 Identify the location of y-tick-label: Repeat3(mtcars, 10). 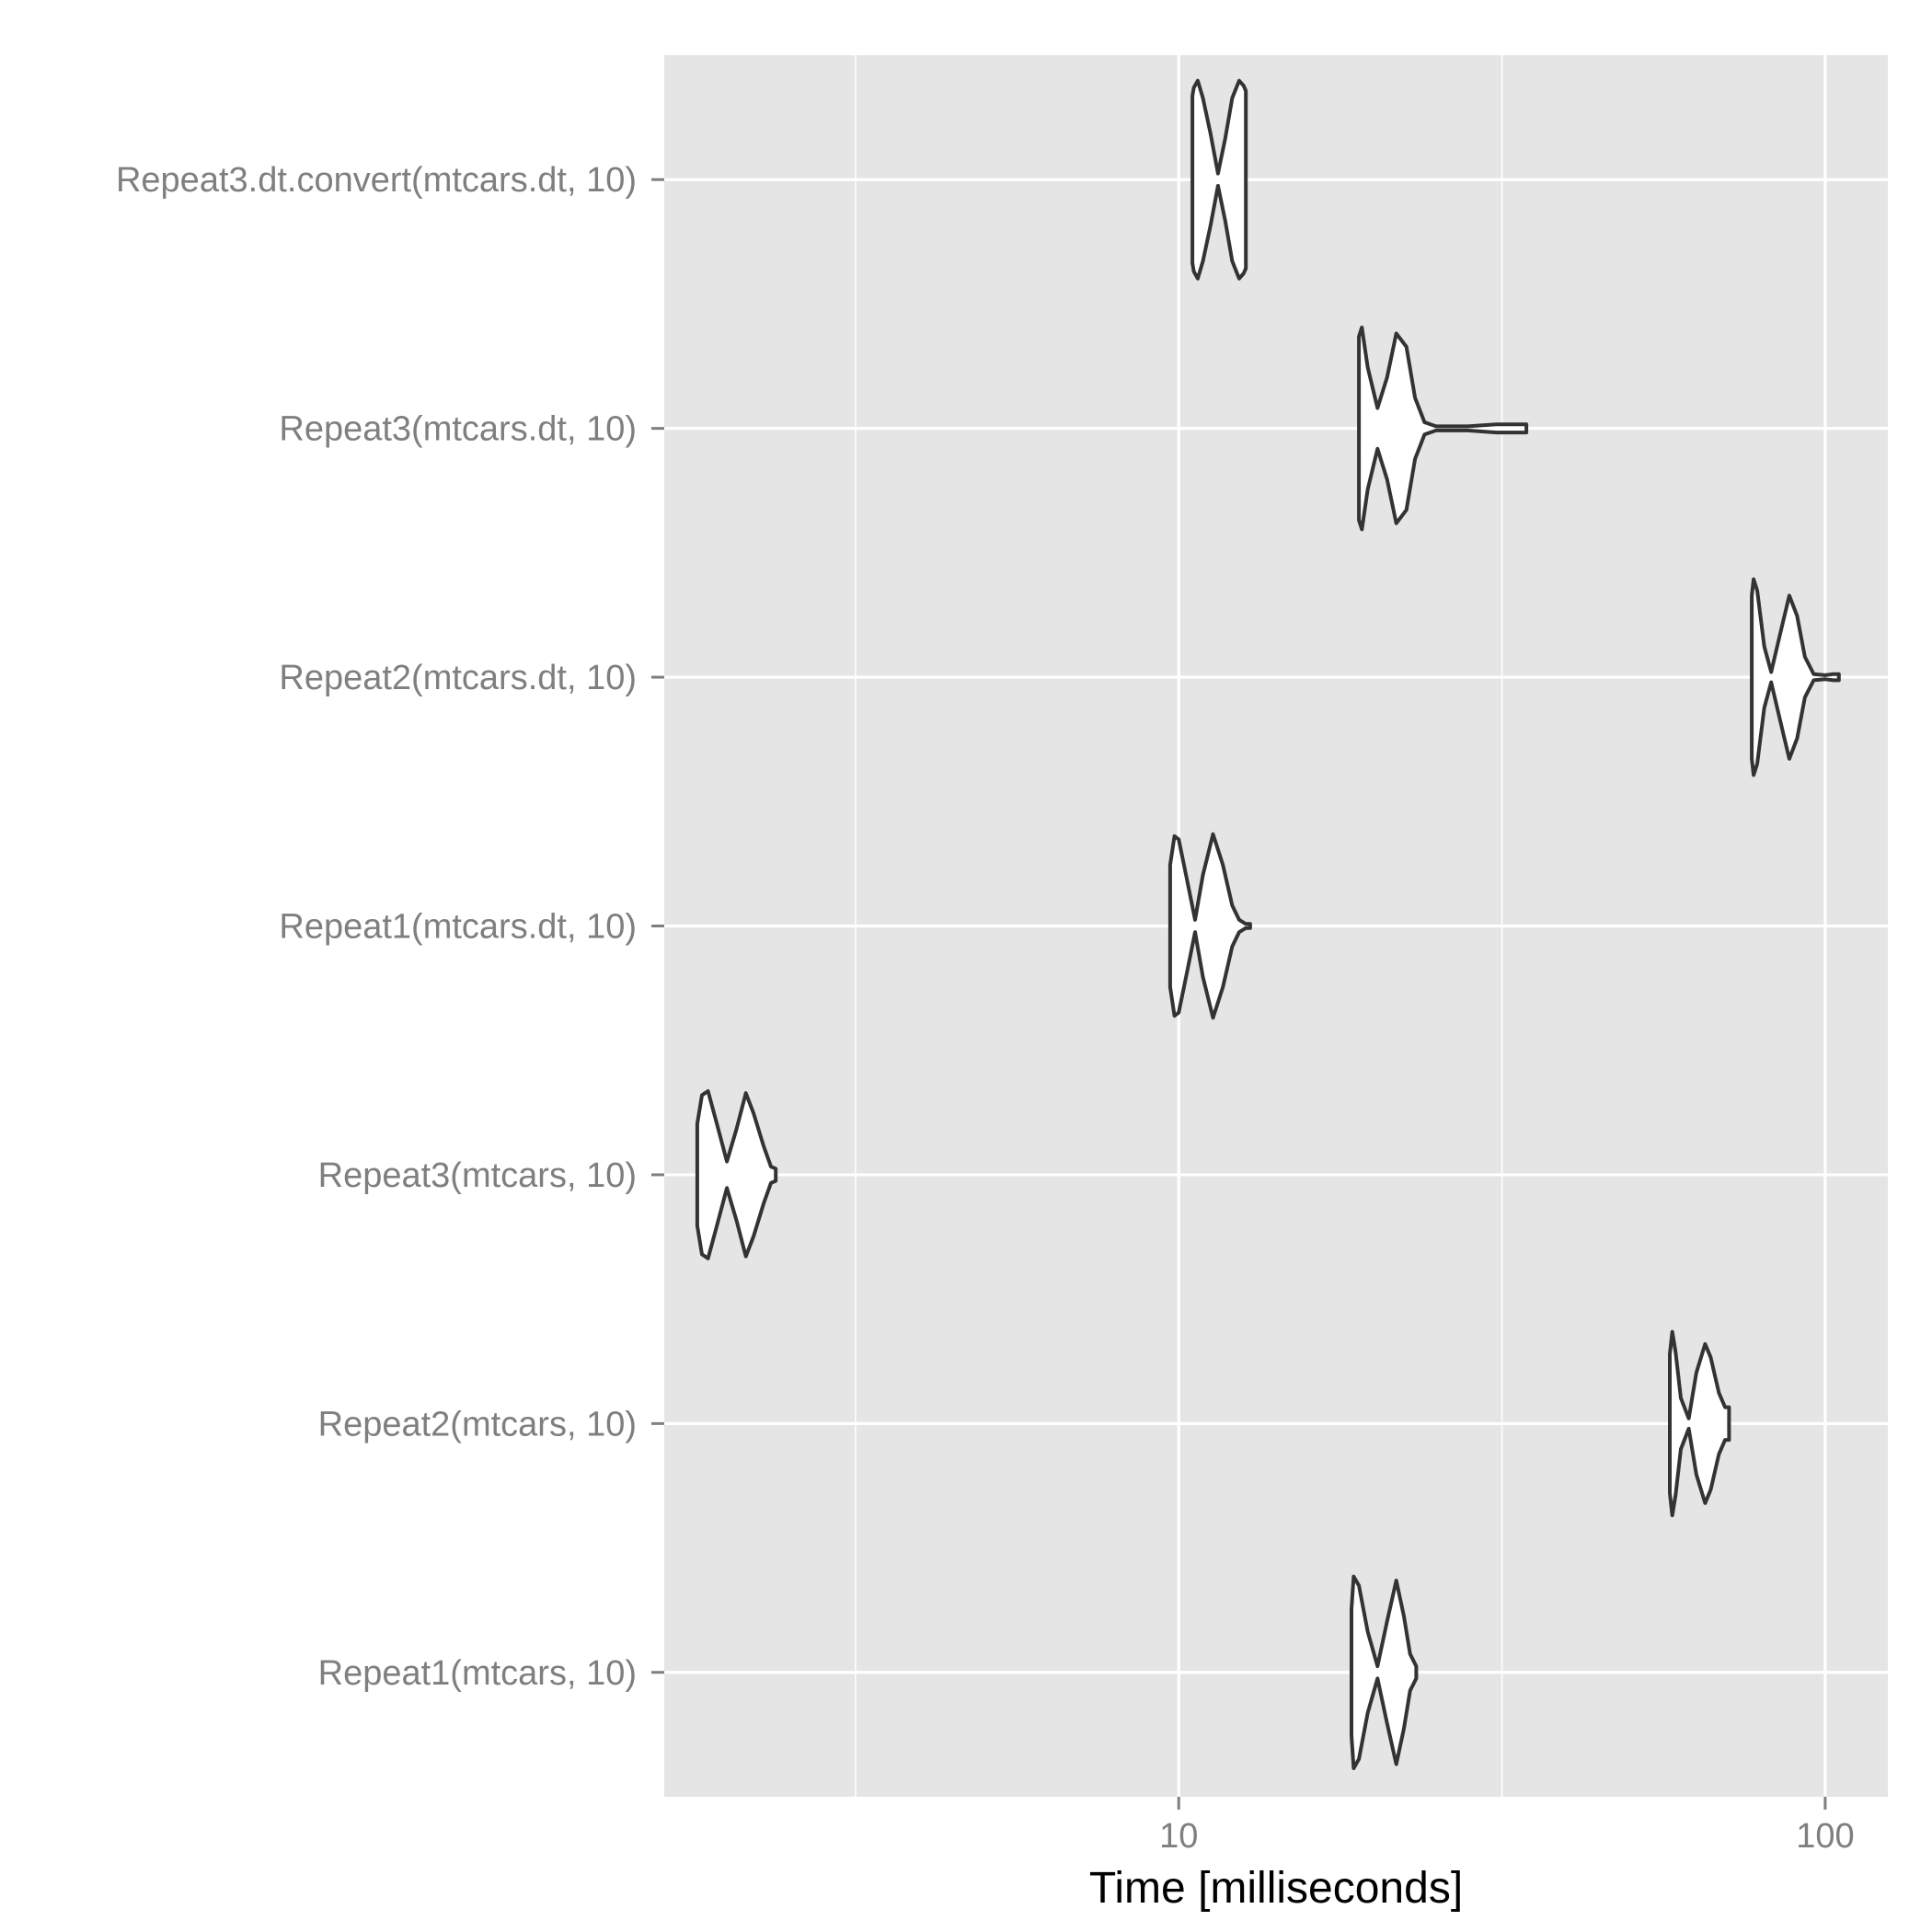
(477, 1175).